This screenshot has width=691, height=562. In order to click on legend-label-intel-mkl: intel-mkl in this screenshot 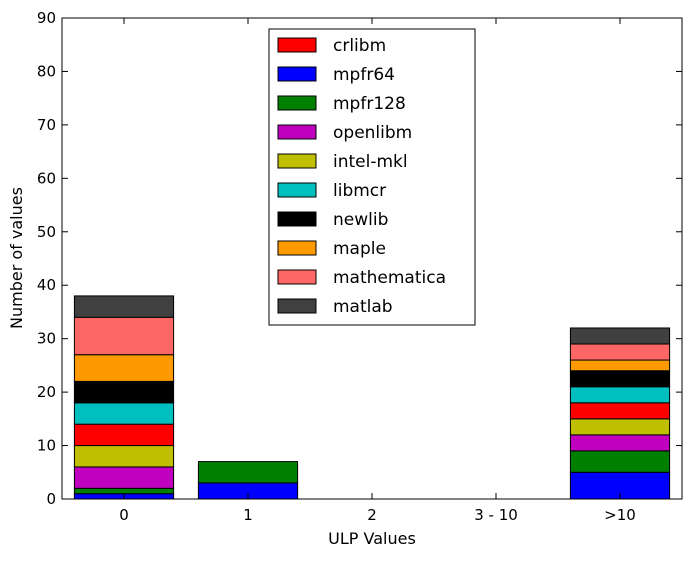, I will do `click(370, 162)`.